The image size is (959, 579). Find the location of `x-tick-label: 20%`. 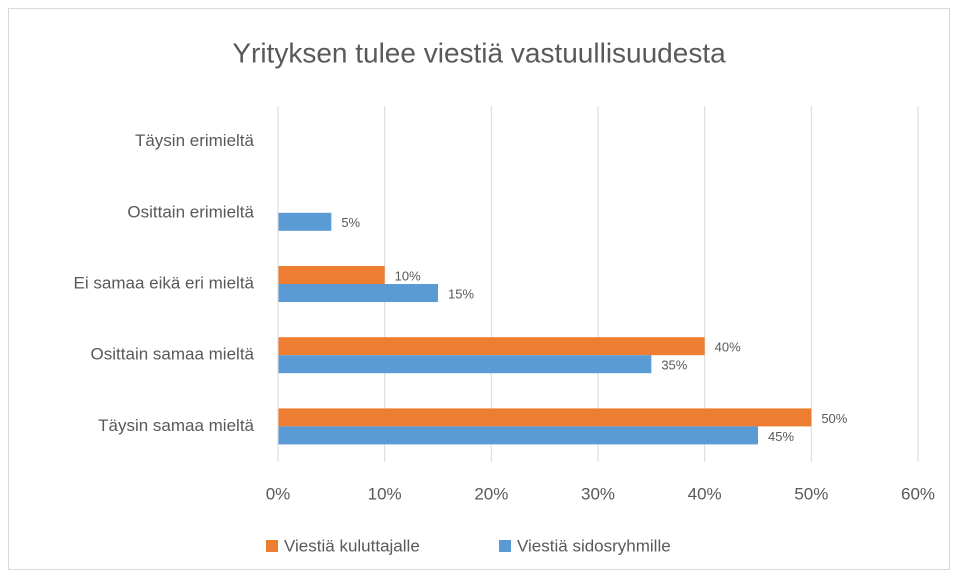

x-tick-label: 20% is located at coordinates (491, 493).